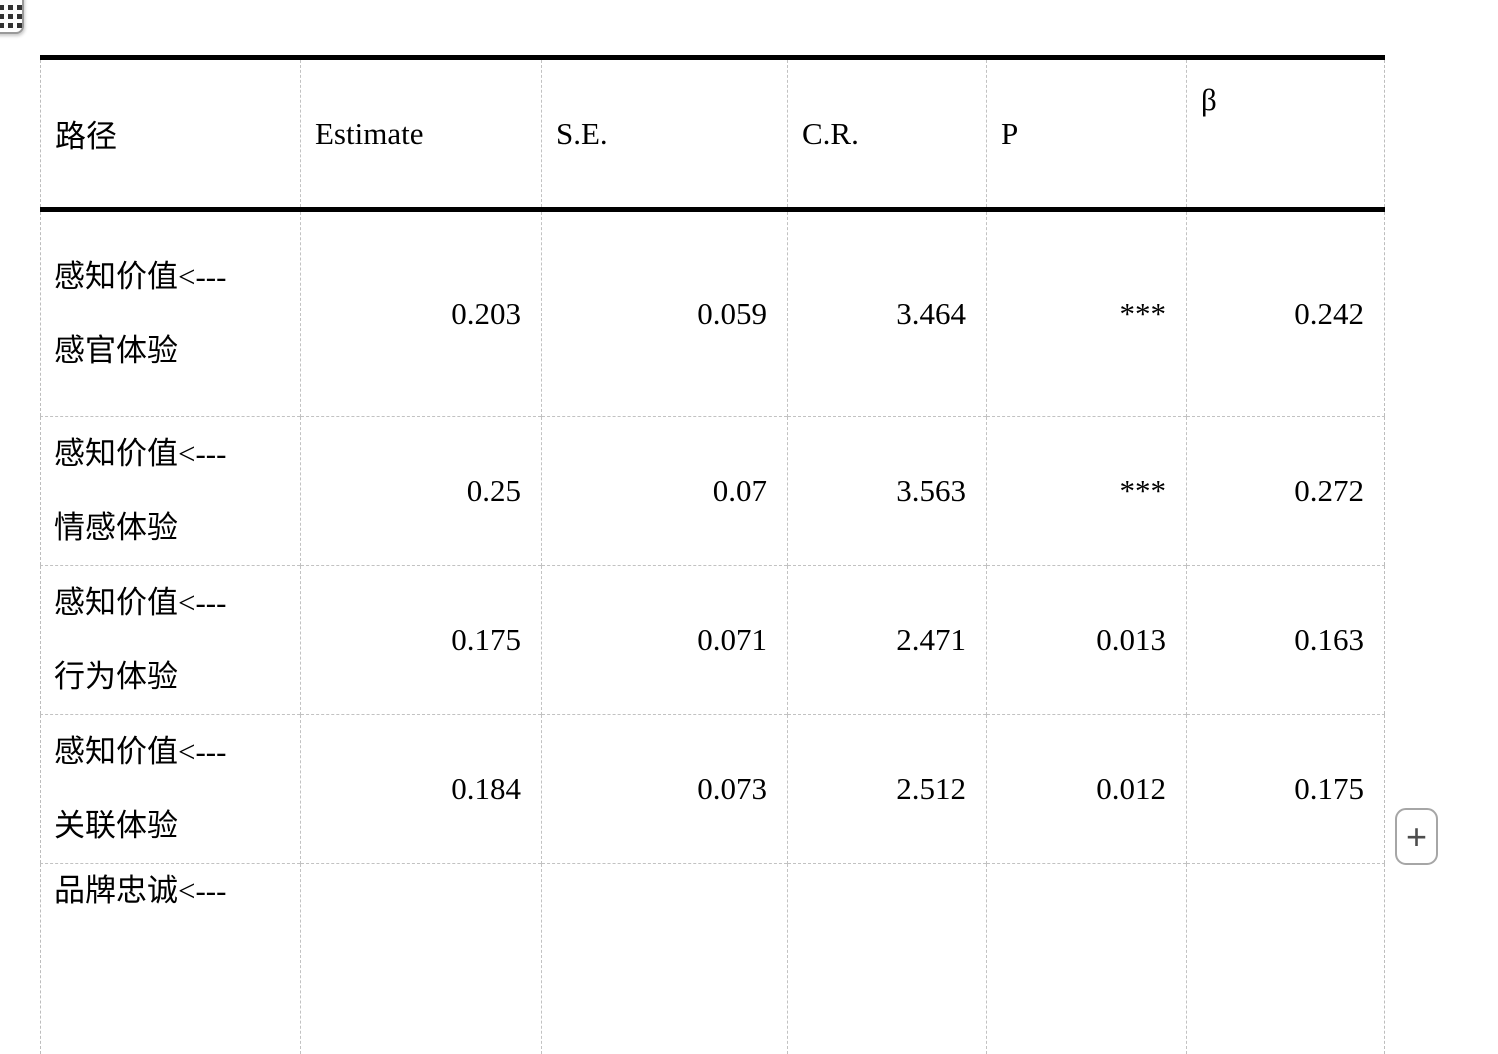 This screenshot has width=1498, height=1054. I want to click on path-cell: 感知价值<--- 感官体验, so click(171, 313).